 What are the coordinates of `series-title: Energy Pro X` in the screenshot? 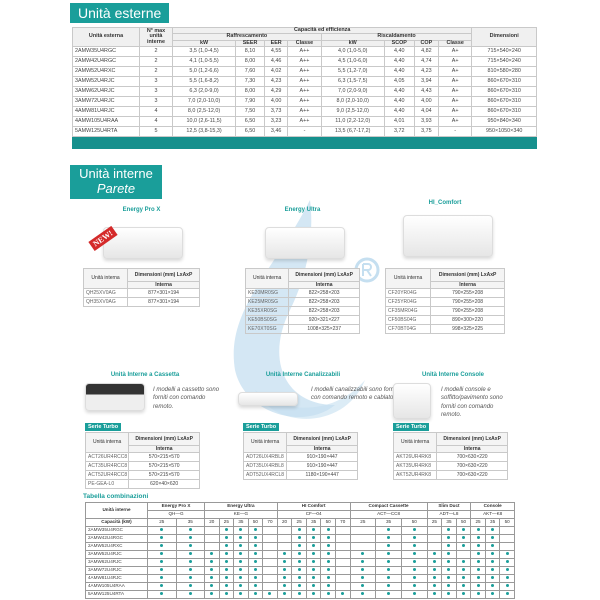 It's located at (141, 210).